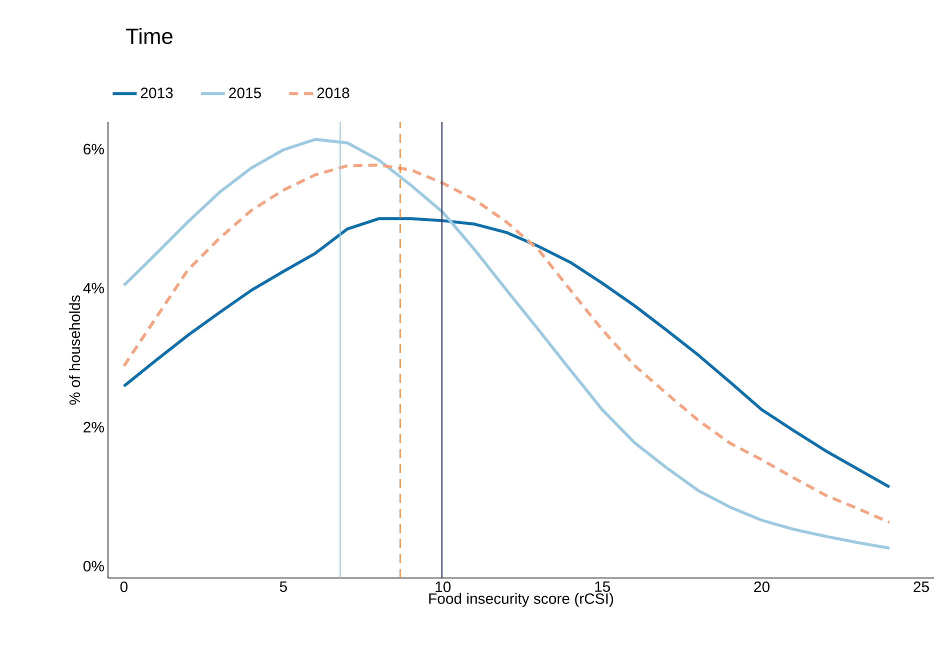 This screenshot has width=938, height=654. I want to click on legend-label: 2015, so click(245, 93).